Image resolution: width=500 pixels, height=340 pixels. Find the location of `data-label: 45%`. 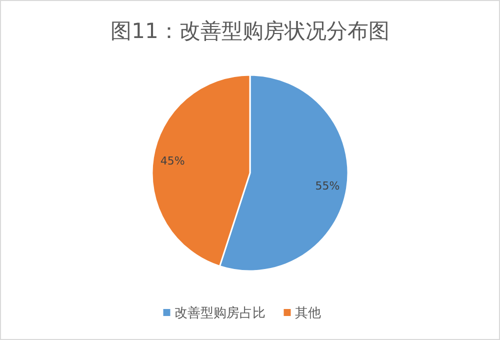

data-label: 45% is located at coordinates (172, 161).